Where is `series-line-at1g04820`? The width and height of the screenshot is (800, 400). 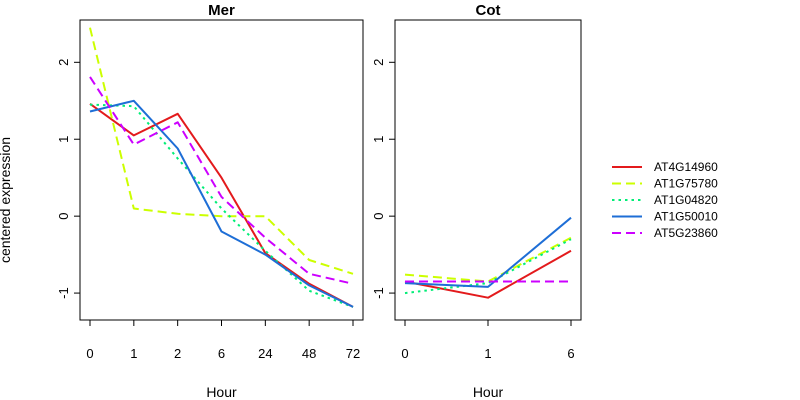
series-line-at1g04820 is located at coordinates (488, 266).